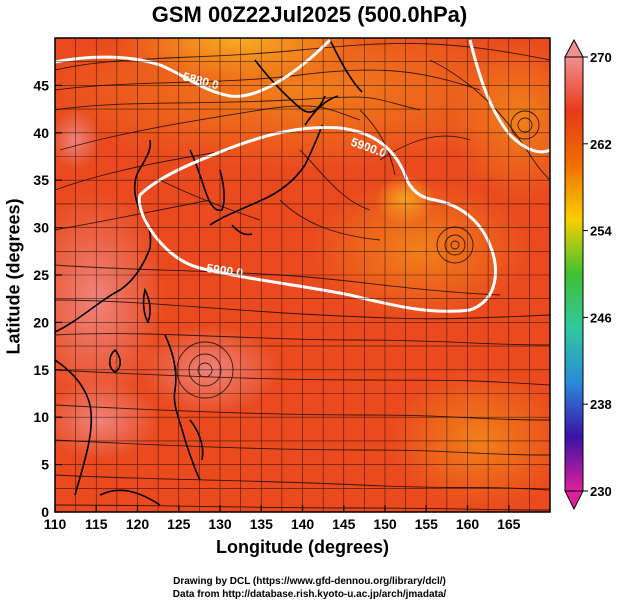  I want to click on colorbar-top-arrow, so click(574, 48).